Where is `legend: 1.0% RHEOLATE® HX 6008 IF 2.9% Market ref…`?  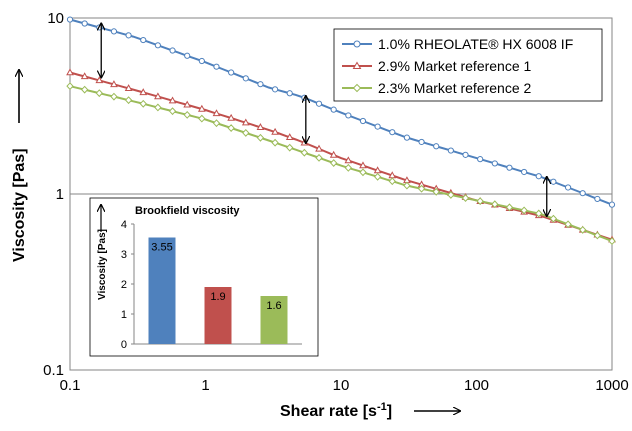
legend: 1.0% RHEOLATE® HX 6008 IF 2.9% Market ref… is located at coordinates (468, 65).